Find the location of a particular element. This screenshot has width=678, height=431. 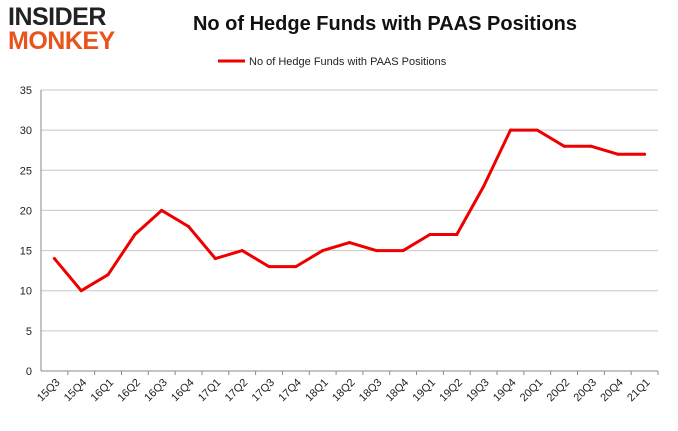

legend-label: No of Hedge Funds with PAAS Positions is located at coordinates (348, 62).